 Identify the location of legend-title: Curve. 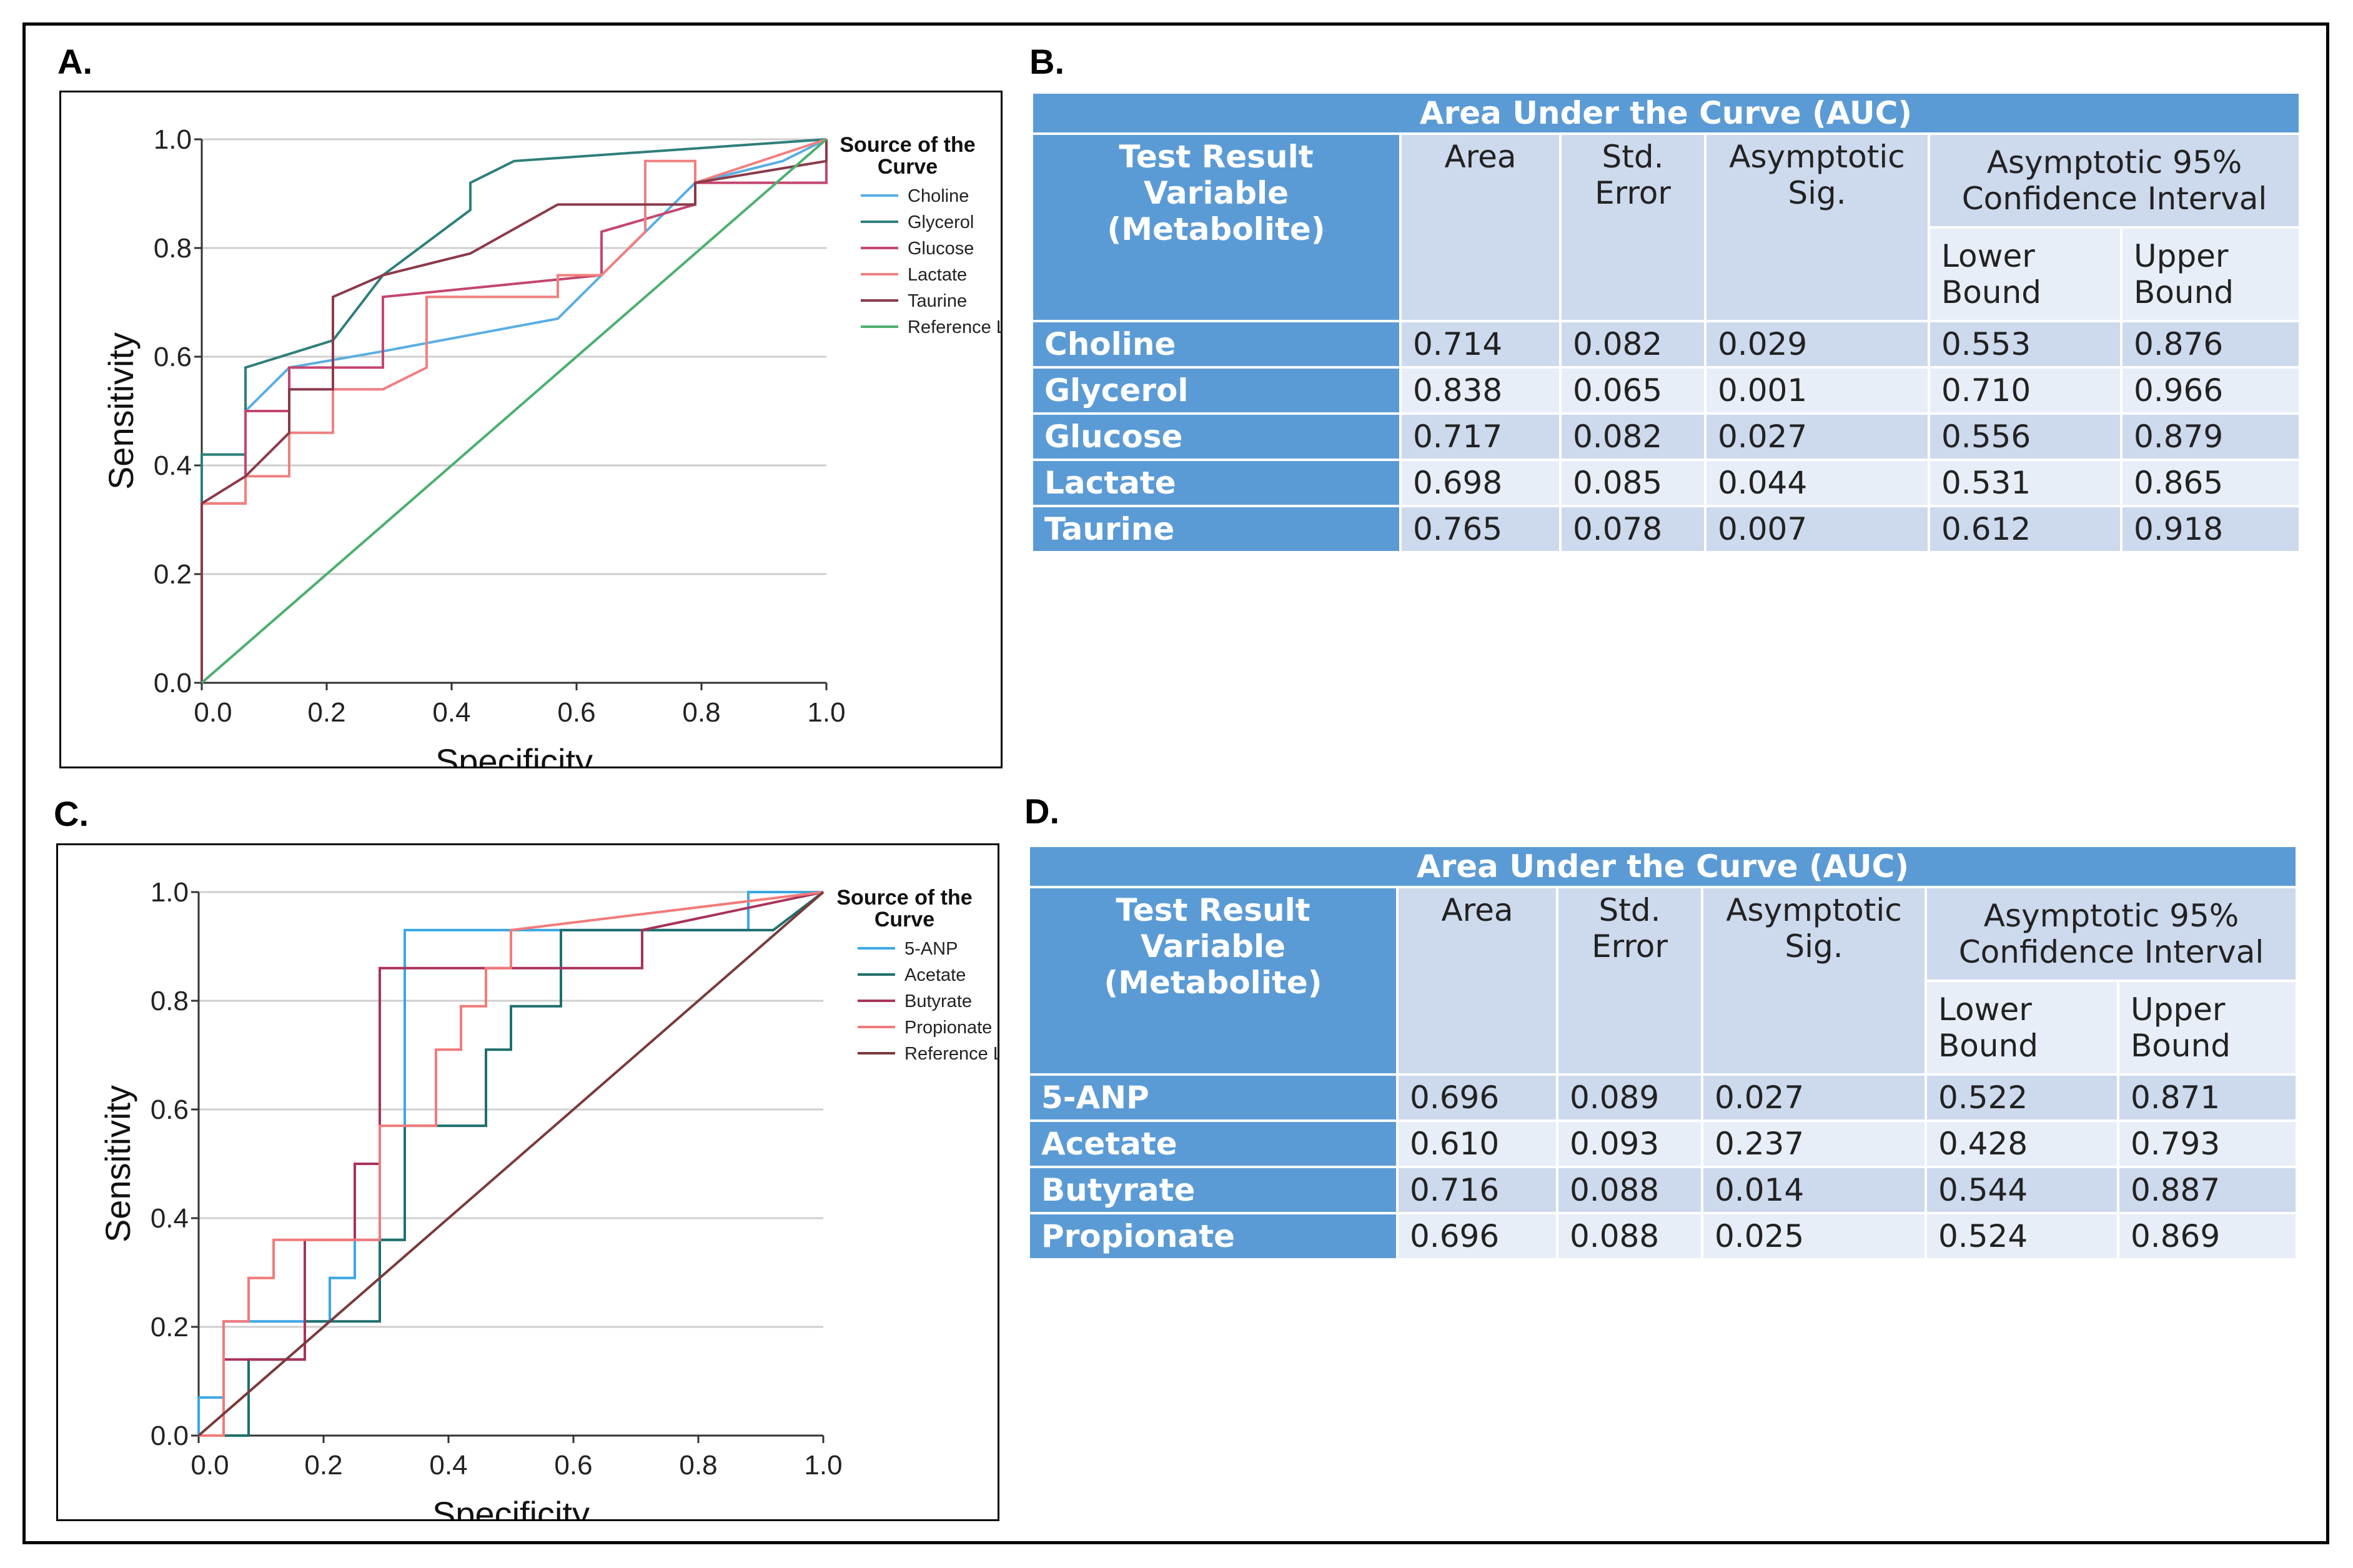
(904, 919).